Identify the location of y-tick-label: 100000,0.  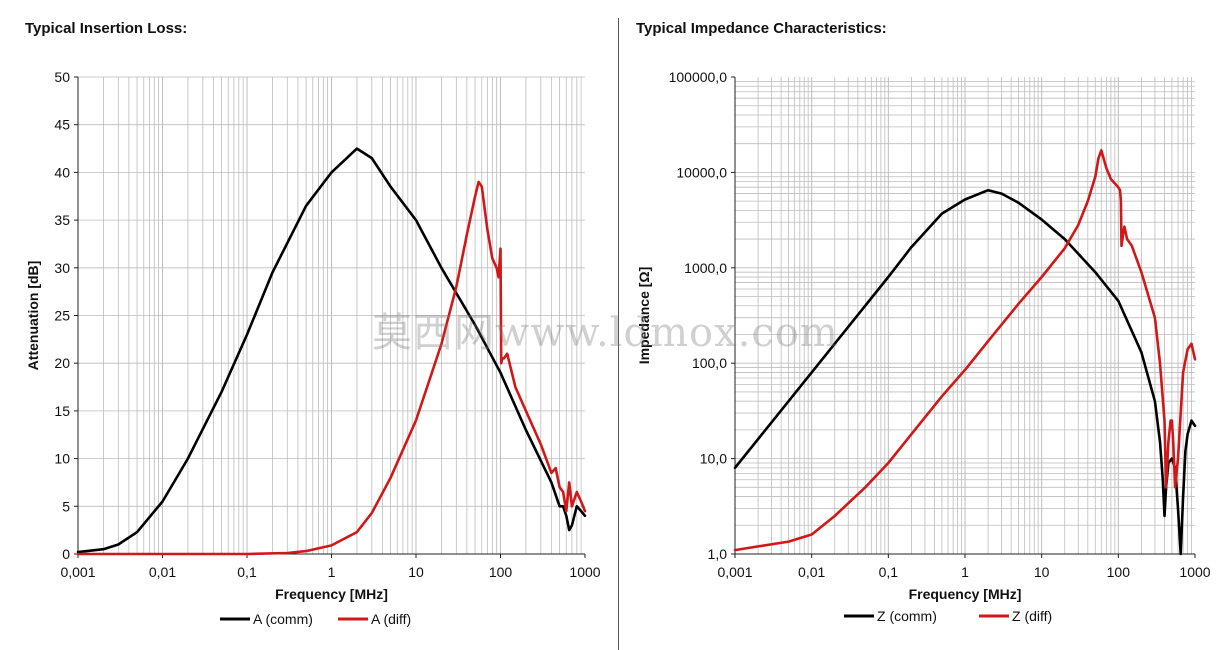
(698, 77).